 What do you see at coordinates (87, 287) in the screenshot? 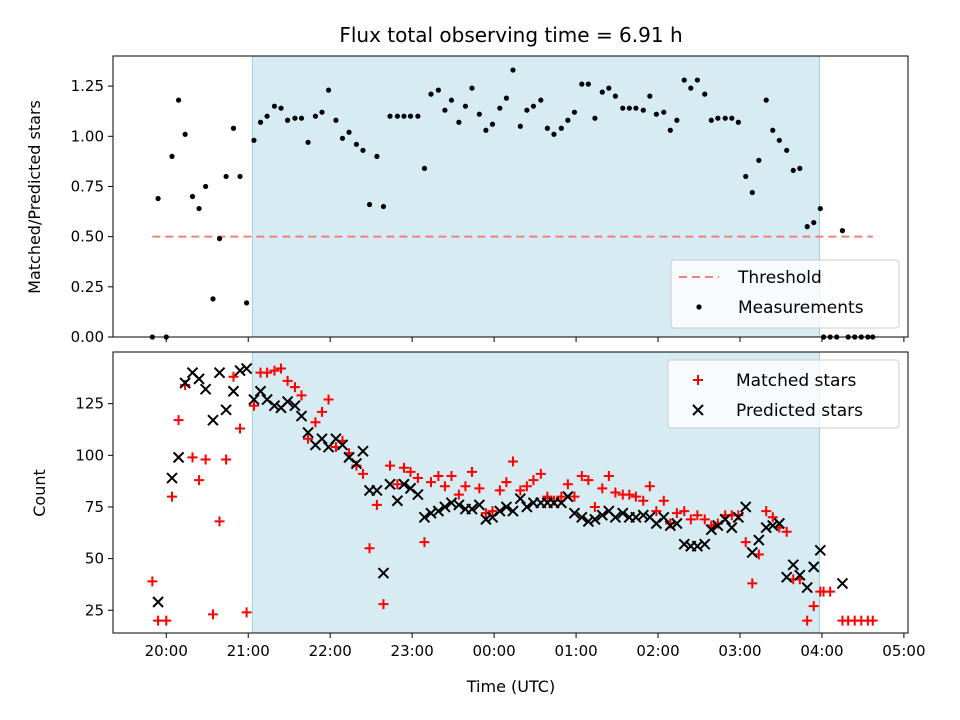
I see `top-y-tick-label: 0.25` at bounding box center [87, 287].